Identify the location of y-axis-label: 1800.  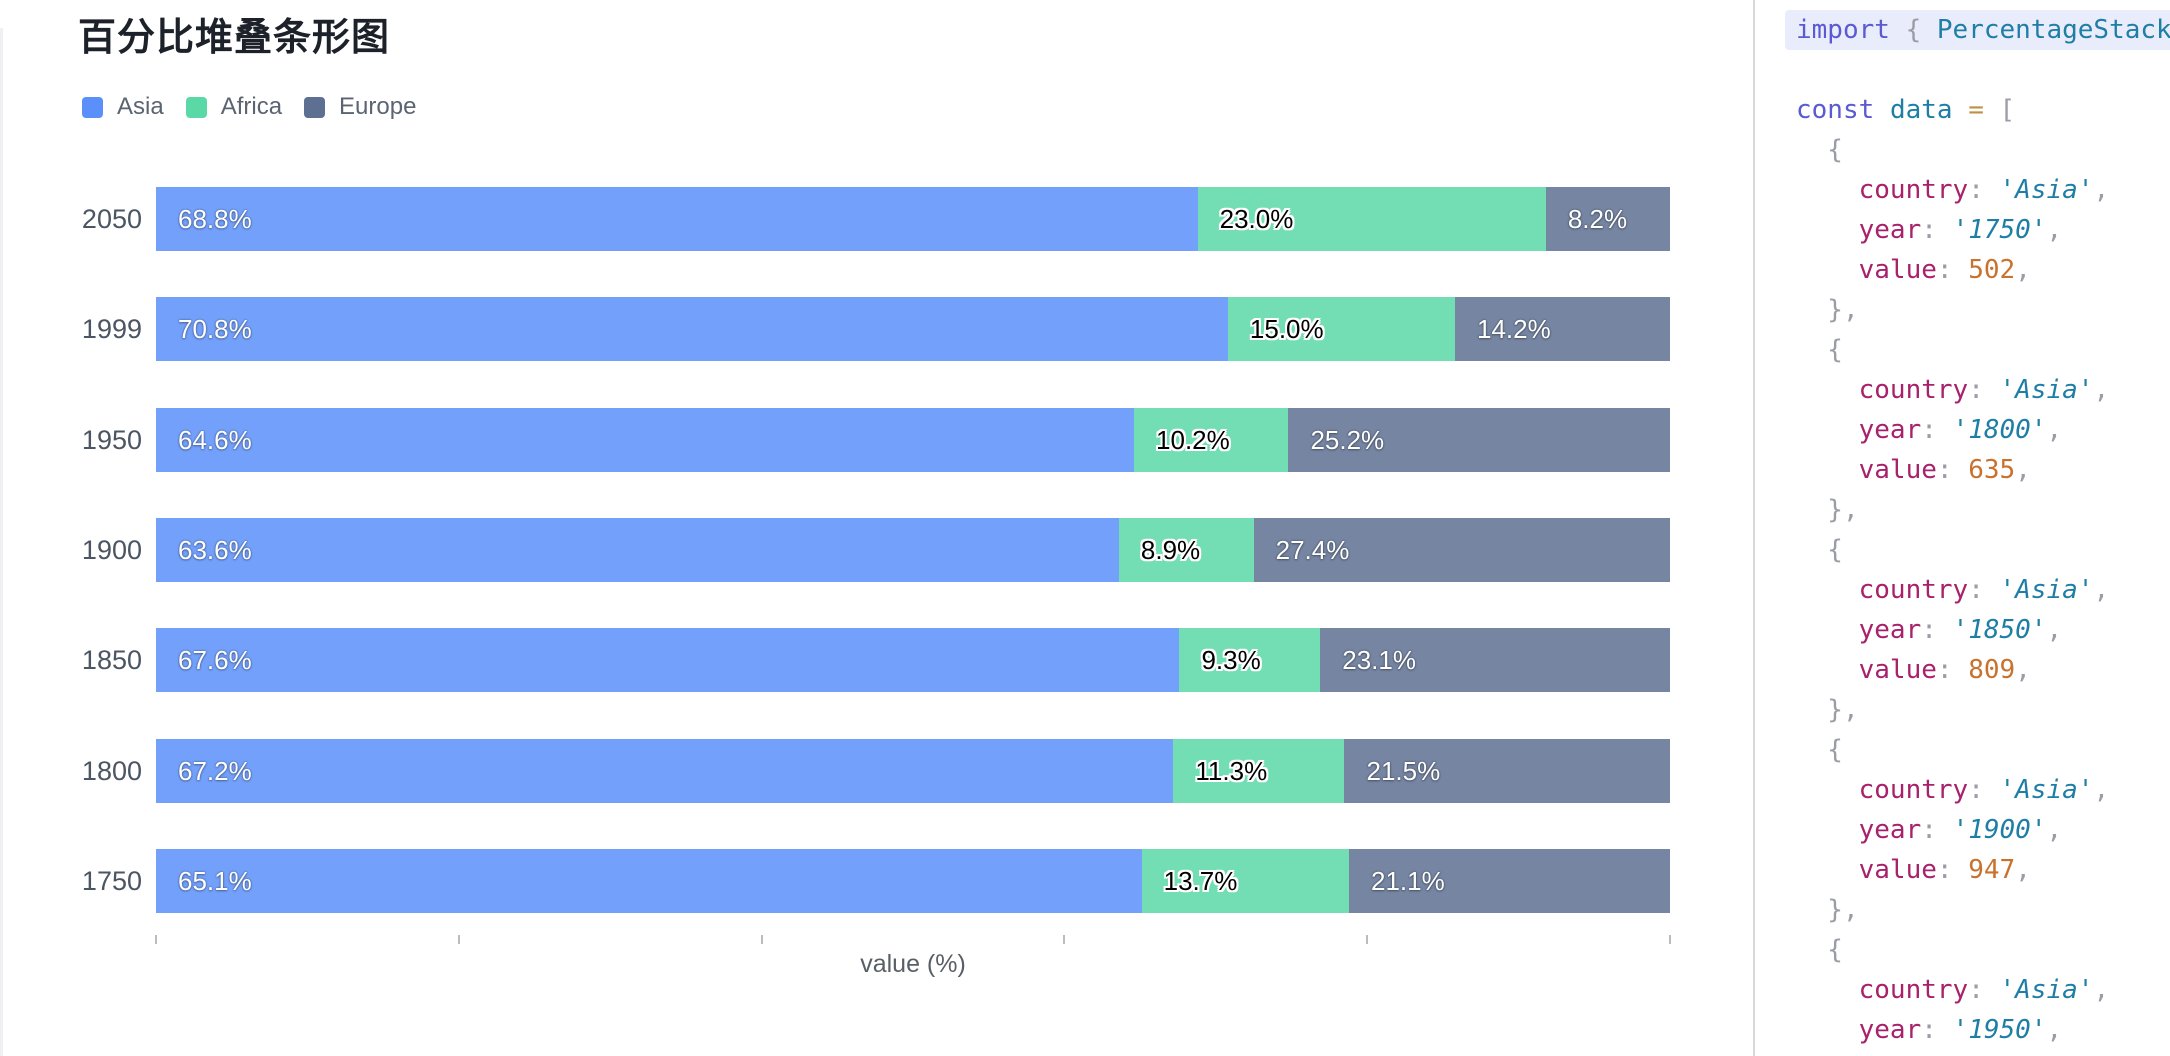
(111, 771).